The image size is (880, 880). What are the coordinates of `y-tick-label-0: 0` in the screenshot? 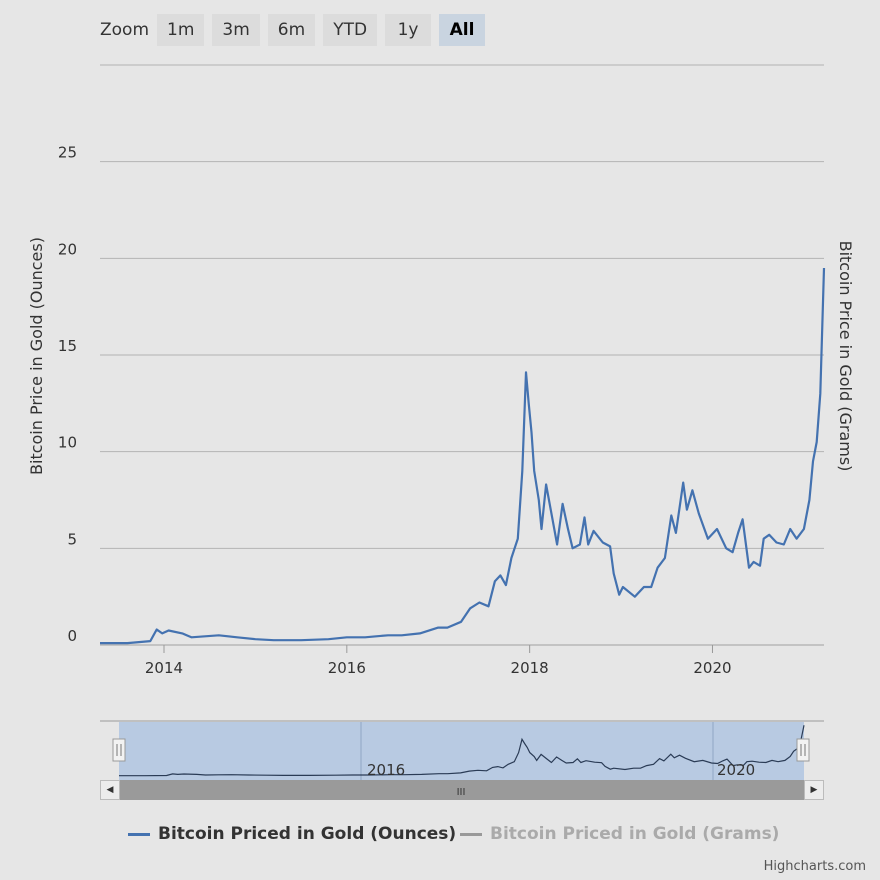 It's located at (72, 636).